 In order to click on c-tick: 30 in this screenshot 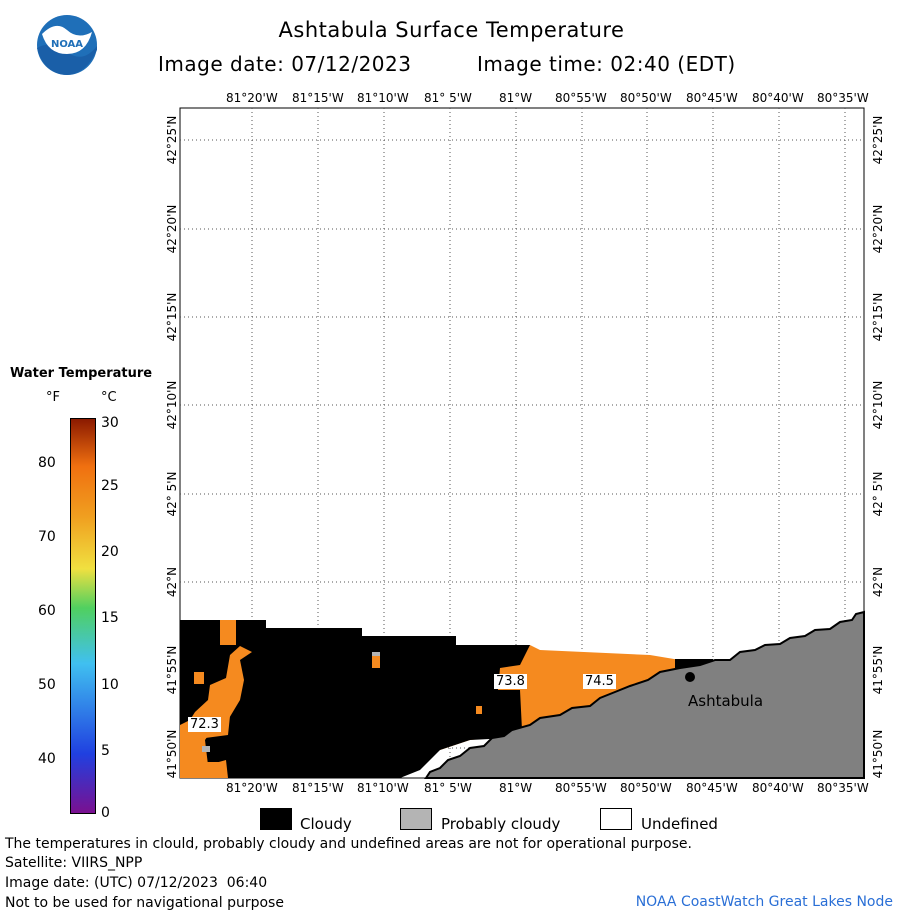, I will do `click(110, 423)`.